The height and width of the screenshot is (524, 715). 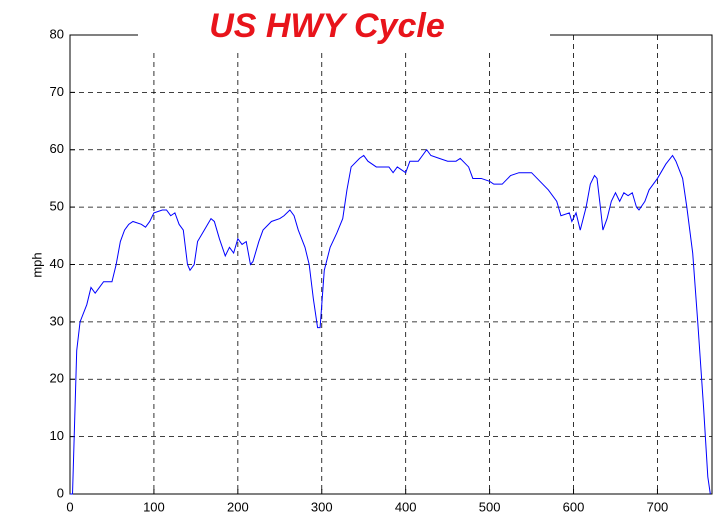 I want to click on x-tick-label: 700, so click(x=658, y=506).